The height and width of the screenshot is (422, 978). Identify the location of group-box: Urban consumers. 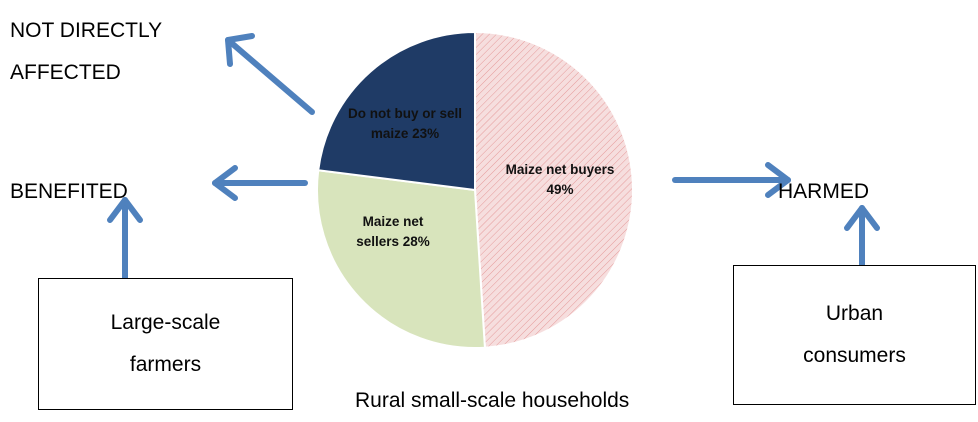
(854, 335).